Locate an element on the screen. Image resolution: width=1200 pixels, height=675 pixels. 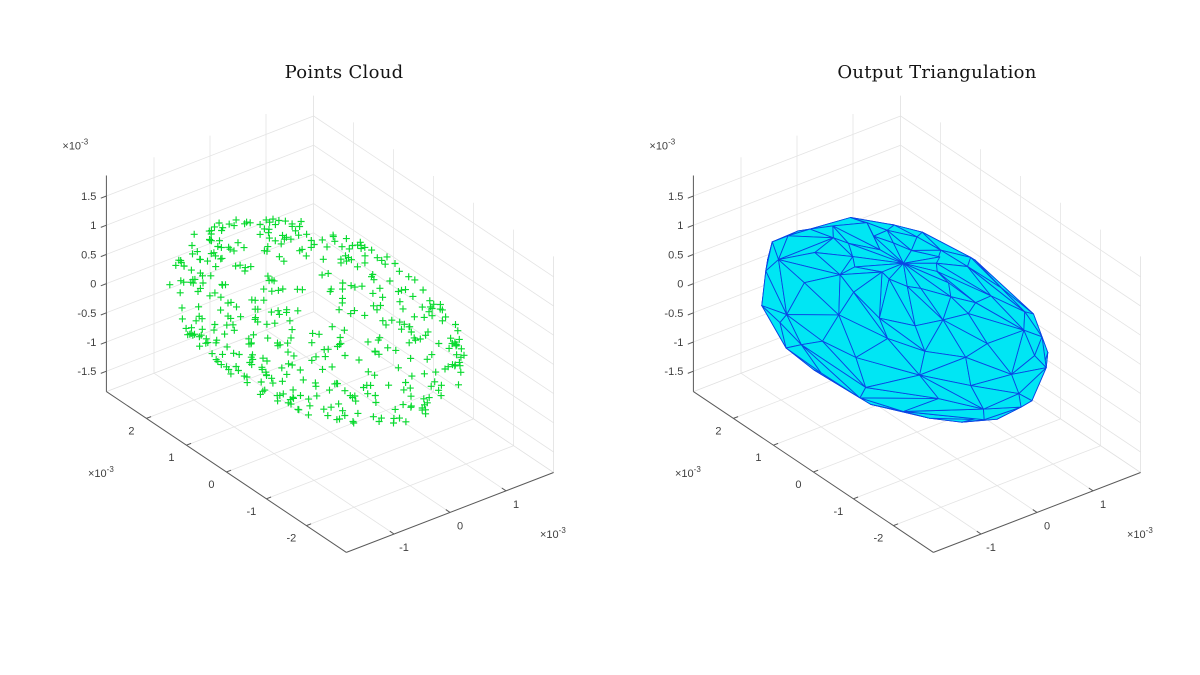
mesh-triangles is located at coordinates (905, 320).